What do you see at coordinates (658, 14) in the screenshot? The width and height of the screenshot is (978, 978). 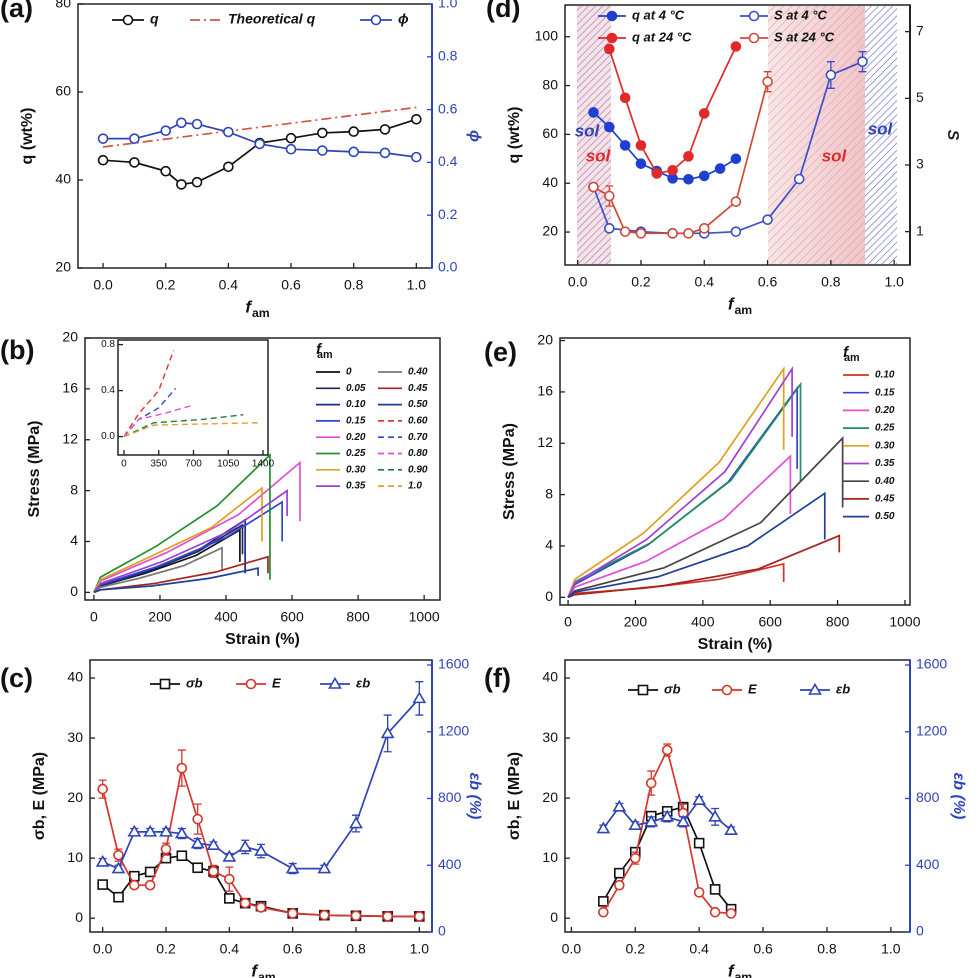 I see `legend-label: q at 4 °C` at bounding box center [658, 14].